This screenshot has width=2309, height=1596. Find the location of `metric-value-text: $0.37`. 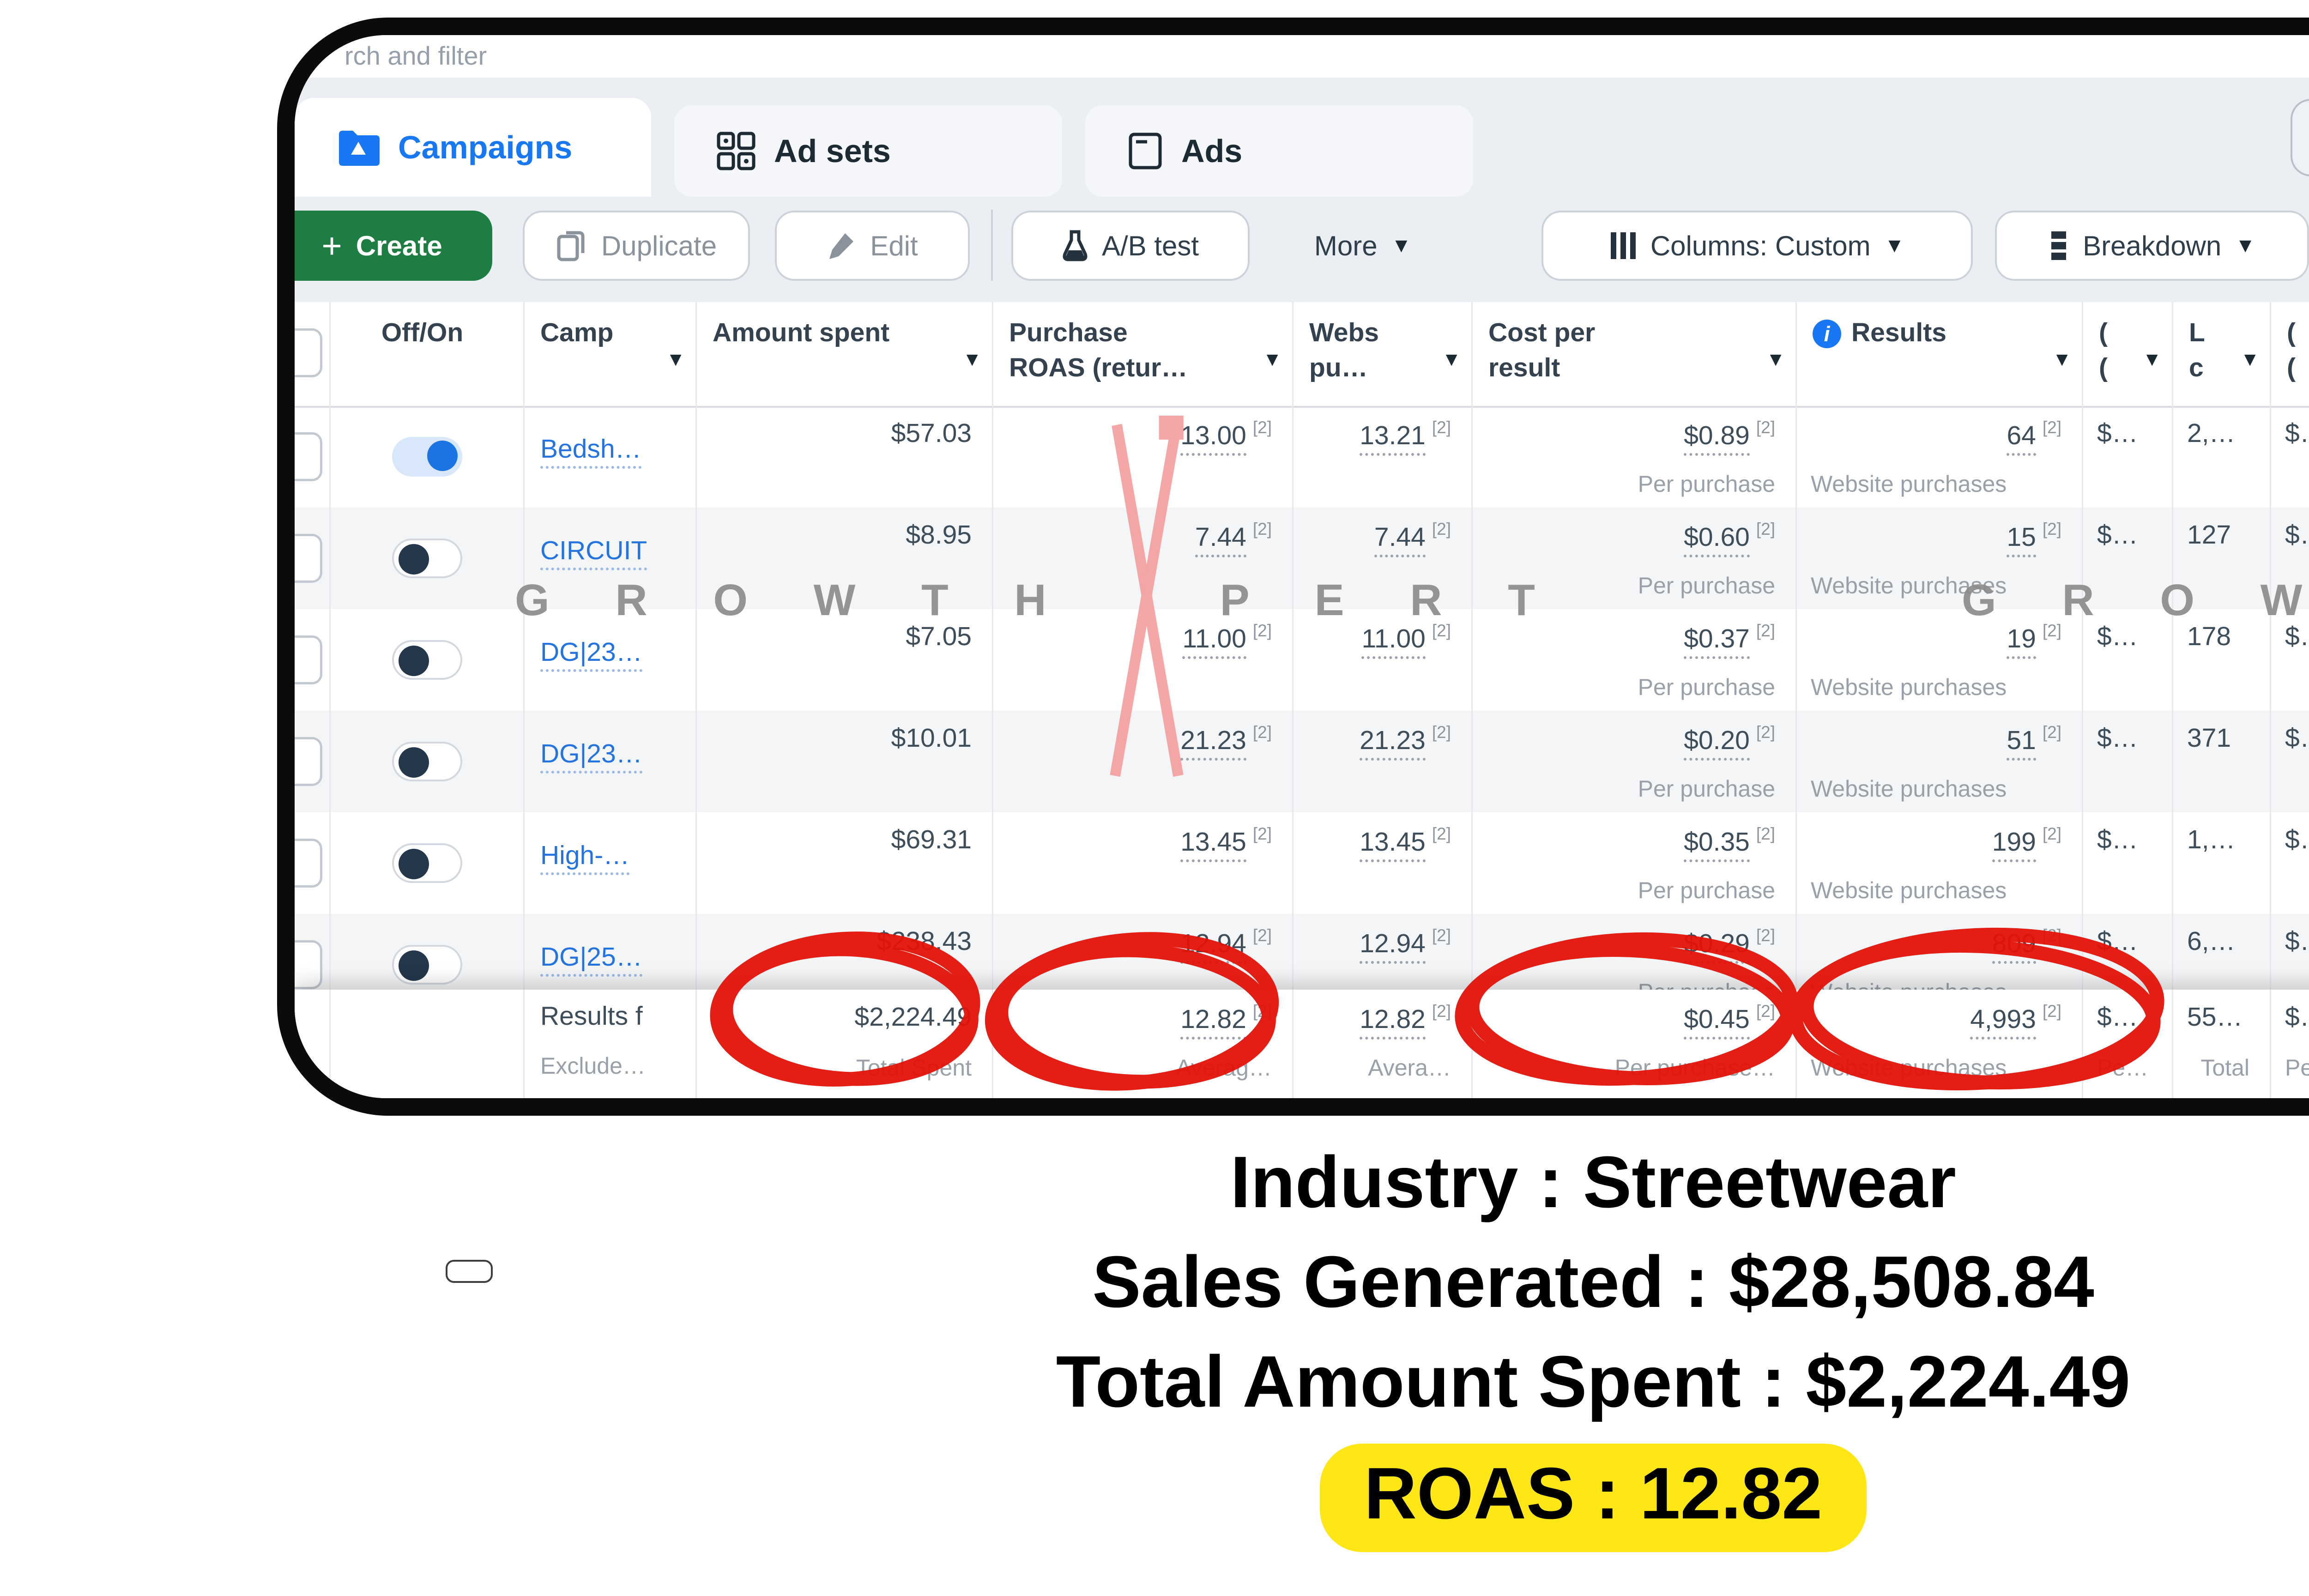

metric-value-text: $0.37 is located at coordinates (1717, 641).